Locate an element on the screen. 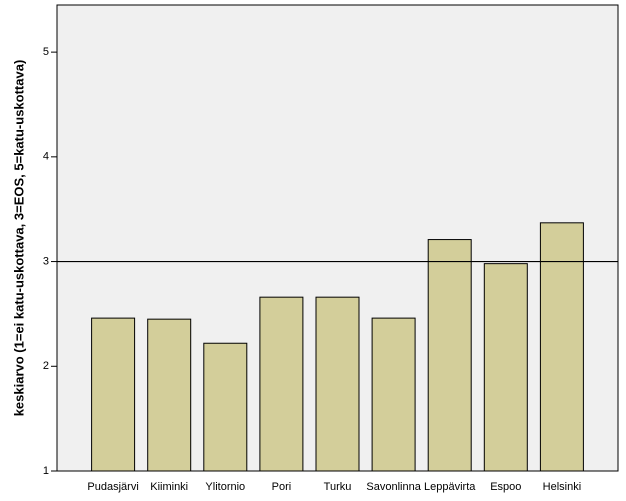  x-tick-label: Pudasjärvi is located at coordinates (112, 487).